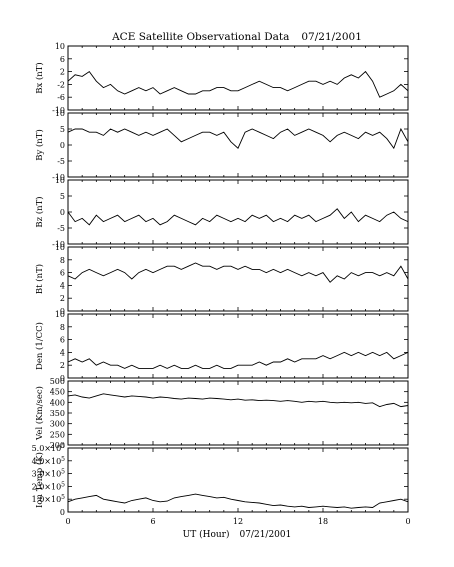 The width and height of the screenshot is (454, 567). Describe the element at coordinates (49, 499) in the screenshot. I see `y-tick-label: 1.0×105` at that location.